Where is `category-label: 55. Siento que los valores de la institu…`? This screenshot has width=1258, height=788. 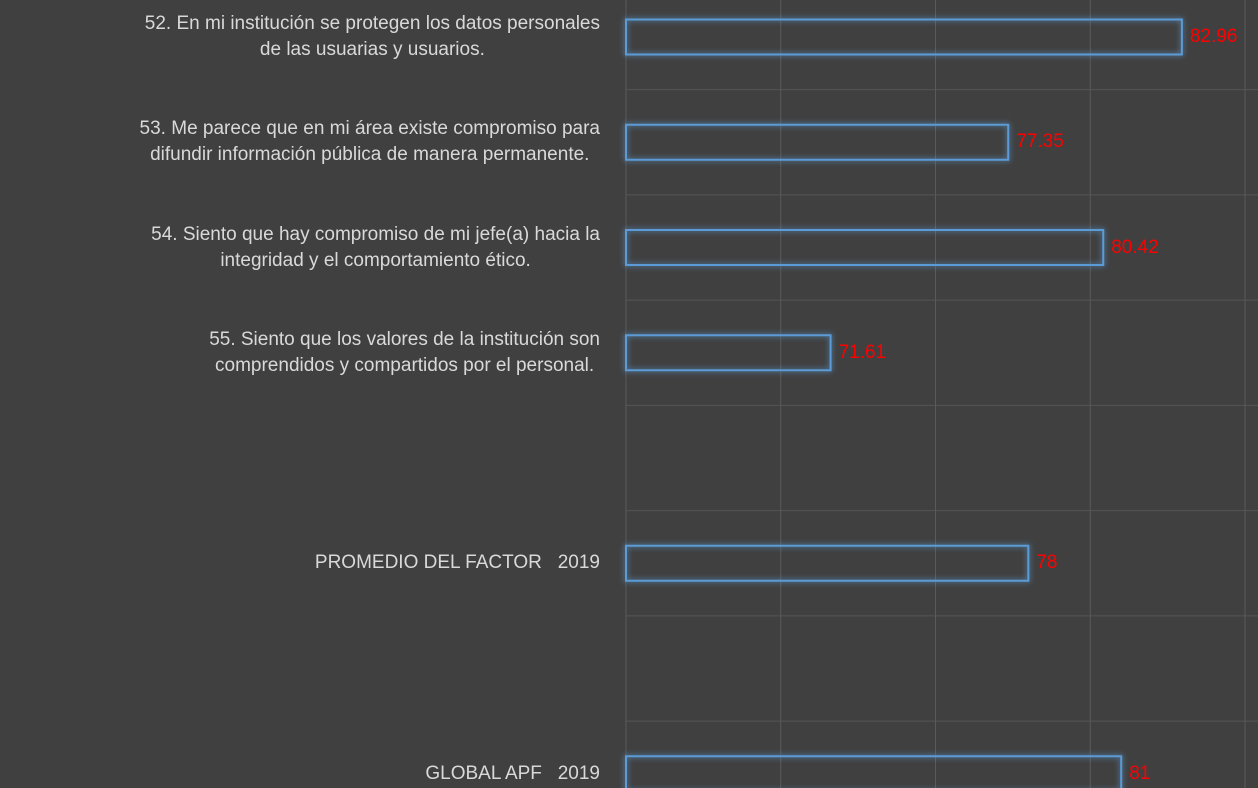 category-label: 55. Siento que los valores de la institu… is located at coordinates (404, 352).